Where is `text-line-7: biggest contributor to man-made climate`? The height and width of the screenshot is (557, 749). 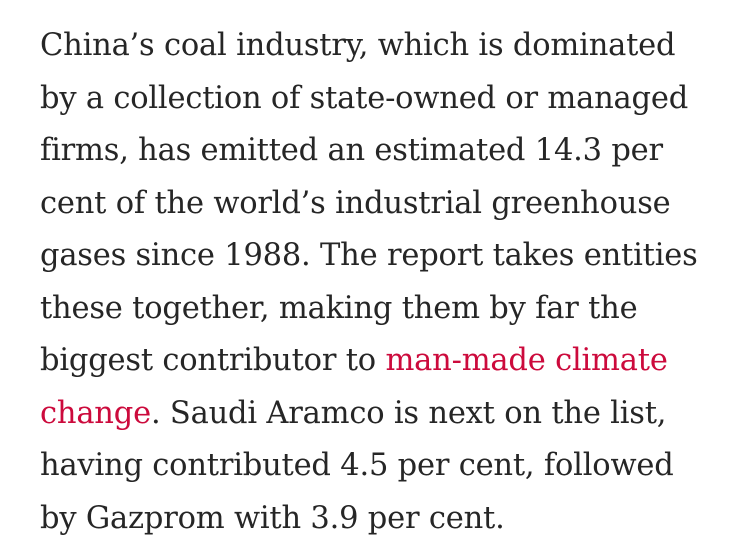 text-line-7: biggest contributor to man-made climate is located at coordinates (384, 361).